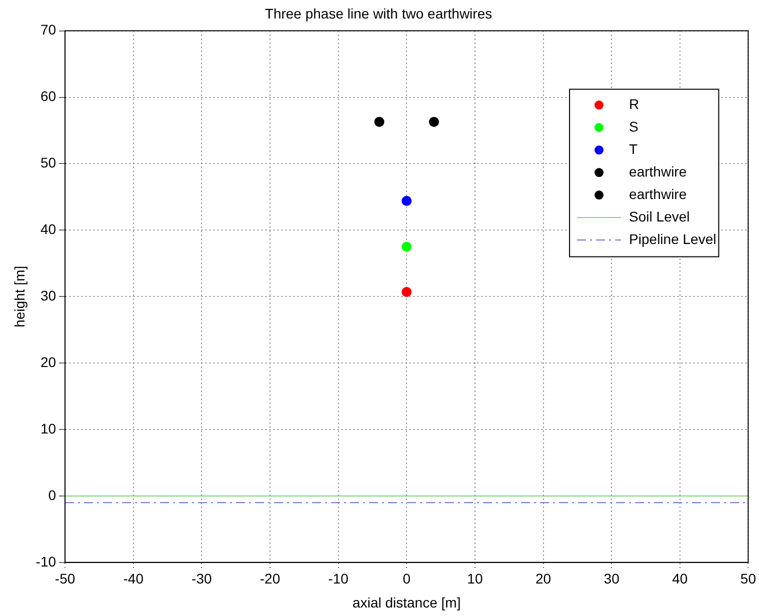 This screenshot has height=616, width=759. I want to click on x-tick-label: 30, so click(612, 578).